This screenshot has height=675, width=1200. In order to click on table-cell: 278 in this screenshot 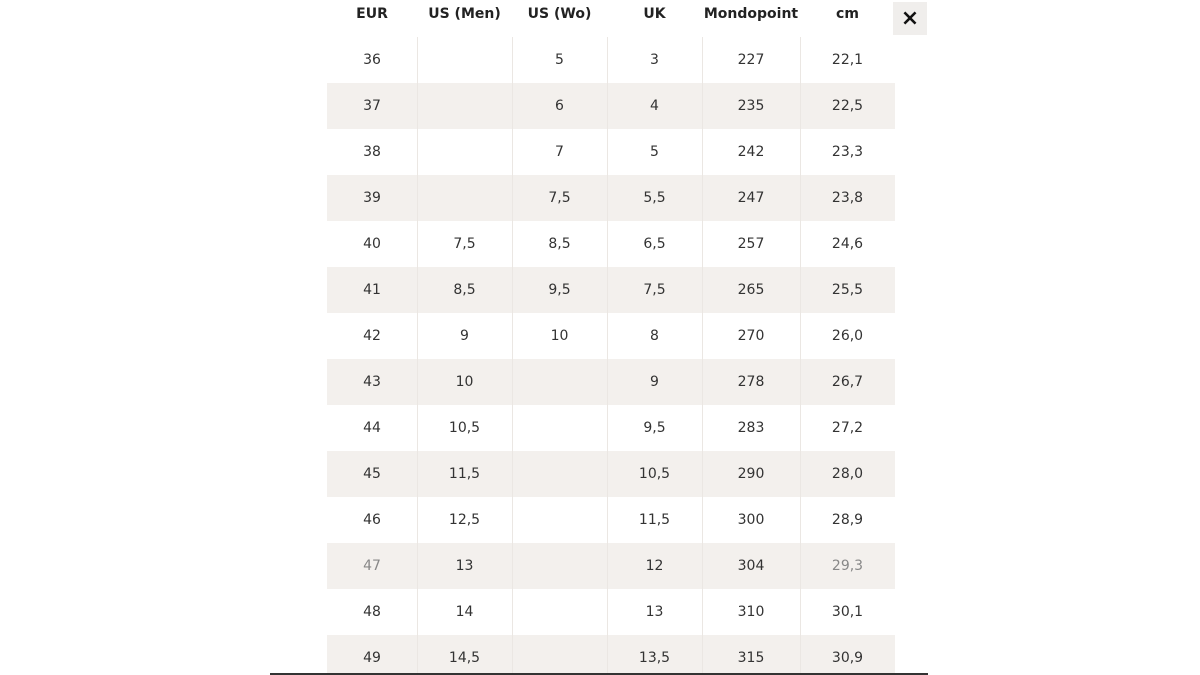, I will do `click(751, 382)`.